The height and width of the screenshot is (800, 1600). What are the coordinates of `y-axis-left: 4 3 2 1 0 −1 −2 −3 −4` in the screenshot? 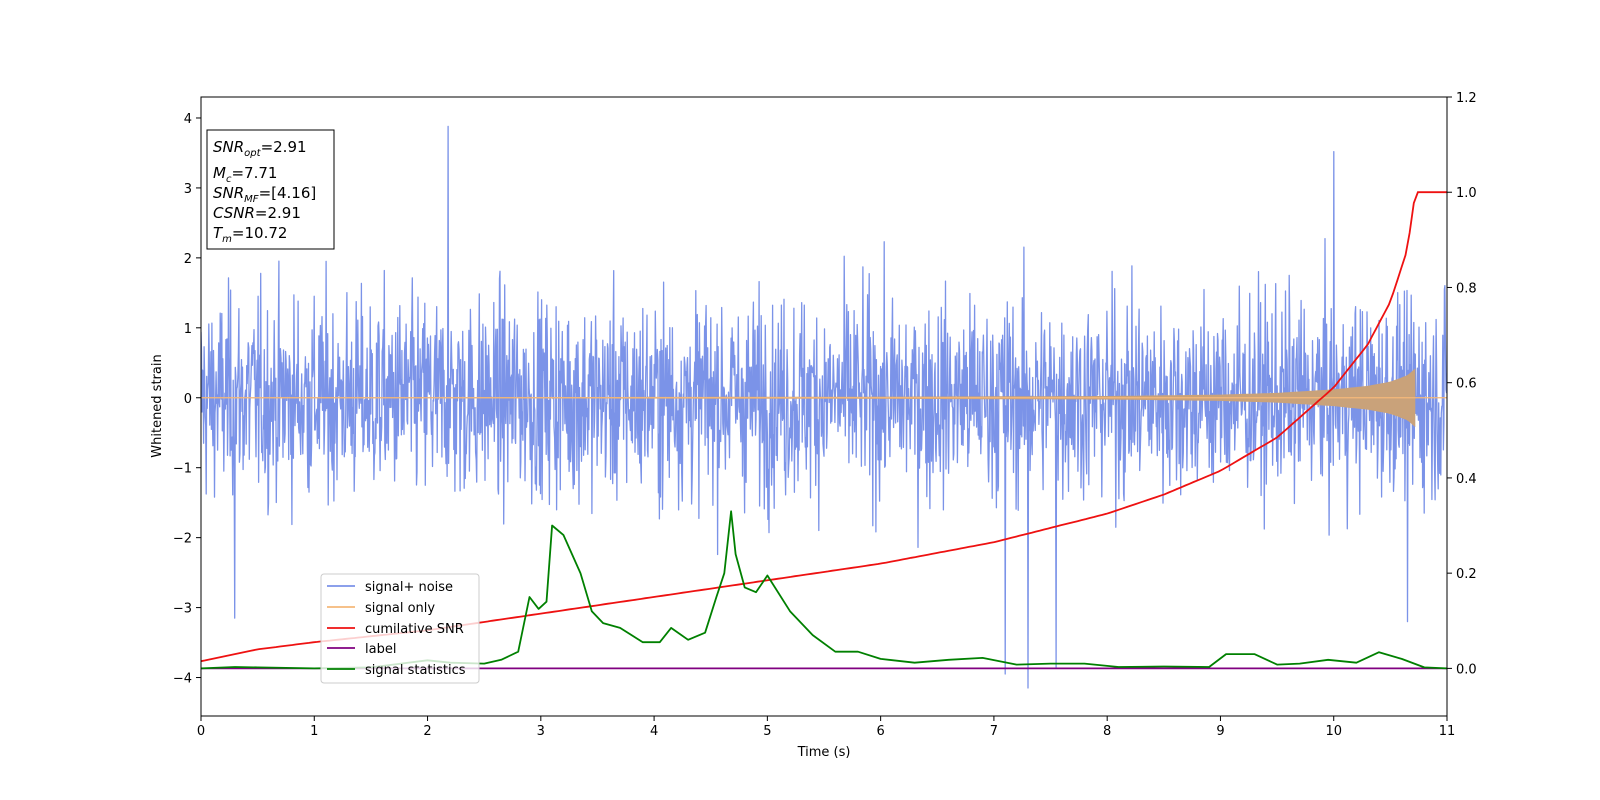 It's located at (187, 399).